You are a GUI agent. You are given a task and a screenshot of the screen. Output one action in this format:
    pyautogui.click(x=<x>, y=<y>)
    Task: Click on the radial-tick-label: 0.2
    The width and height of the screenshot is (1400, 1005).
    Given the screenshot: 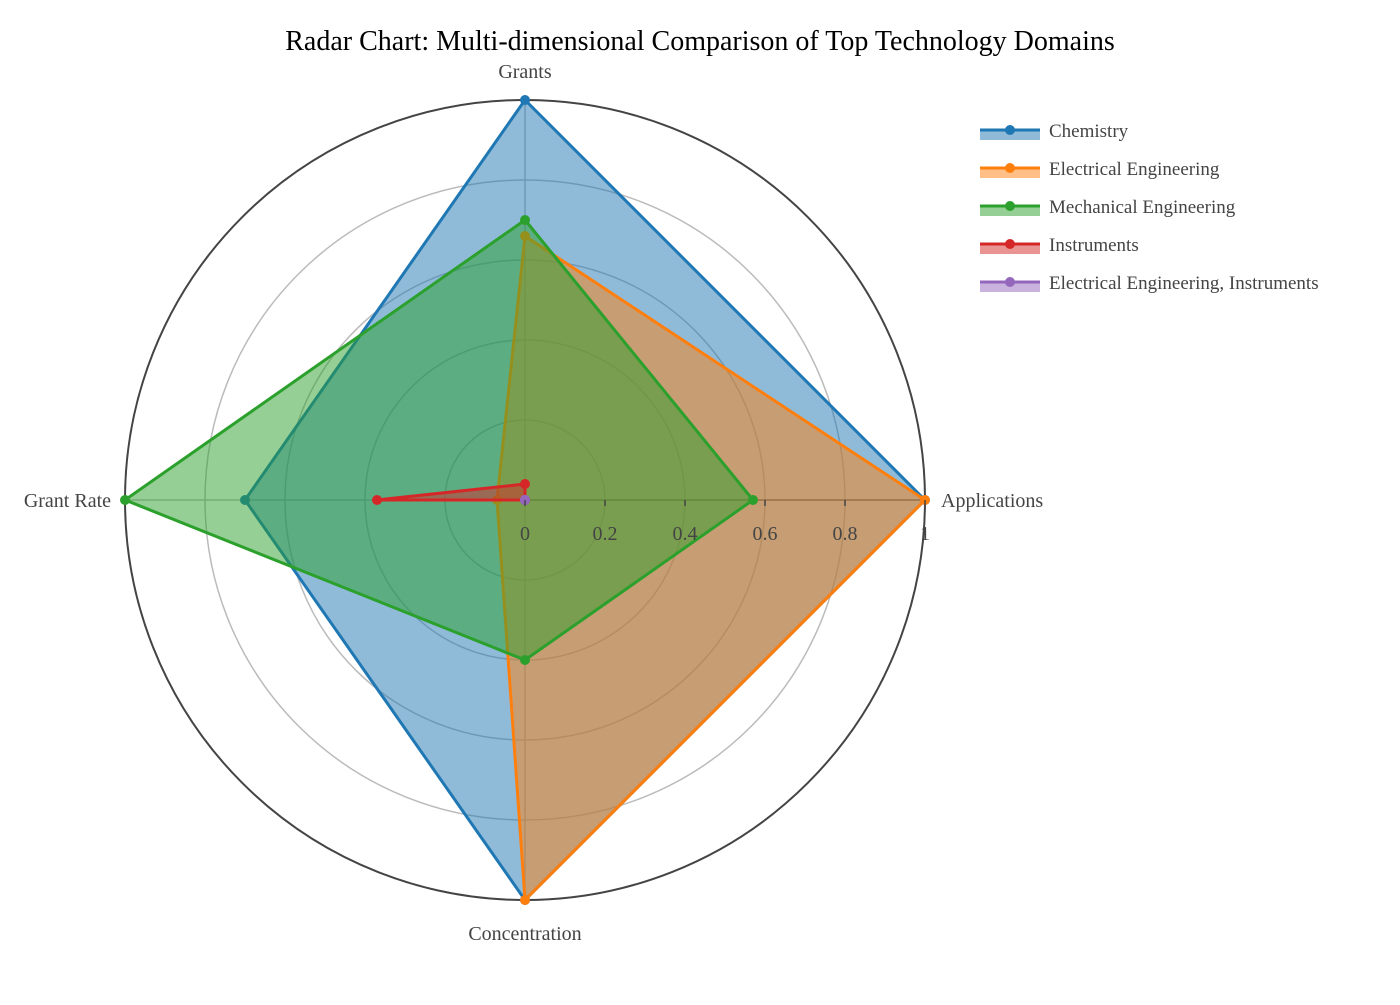 What is the action you would take?
    pyautogui.click(x=605, y=534)
    